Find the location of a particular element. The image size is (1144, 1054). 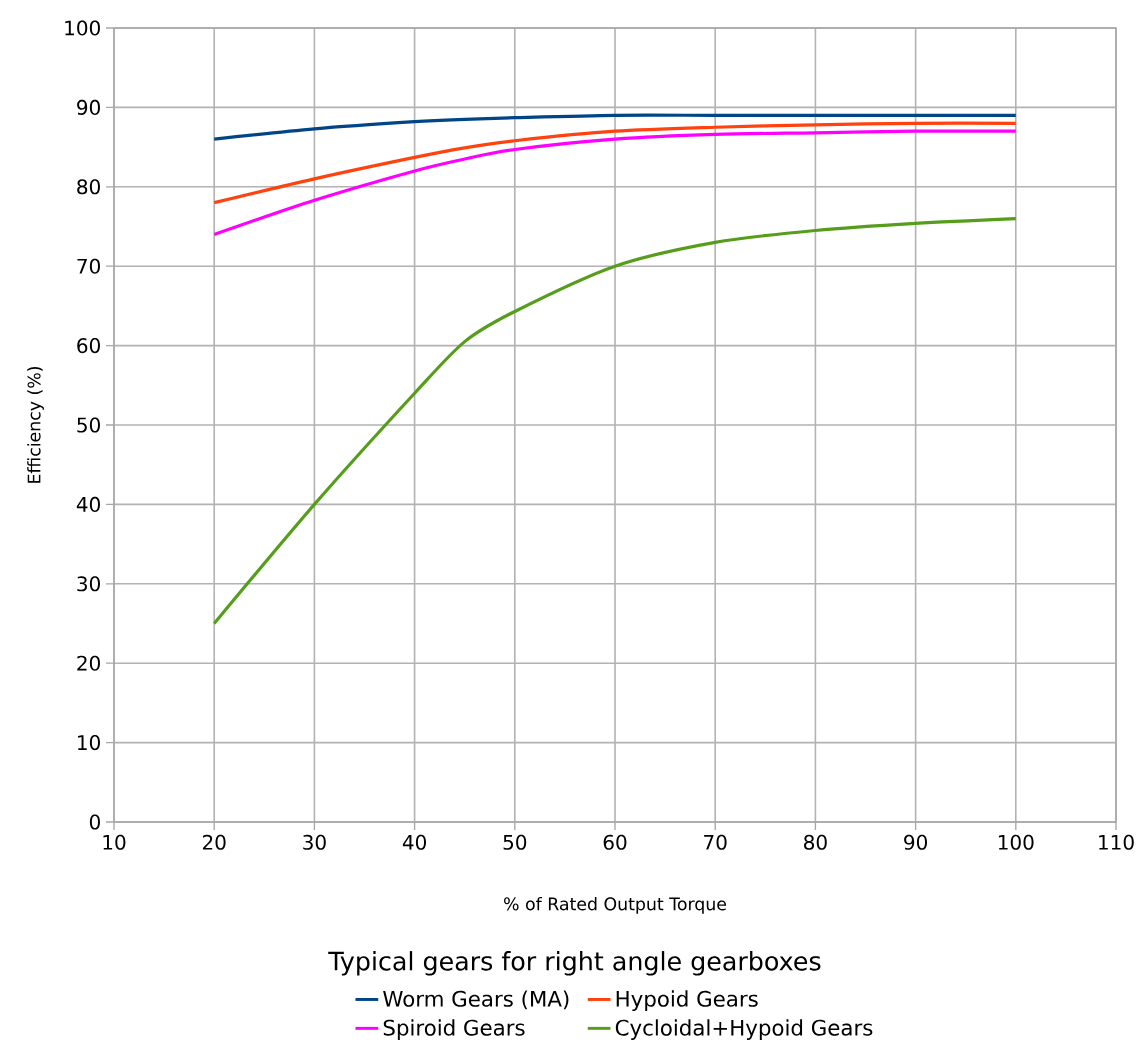

x-tick-label: 50 is located at coordinates (515, 842).